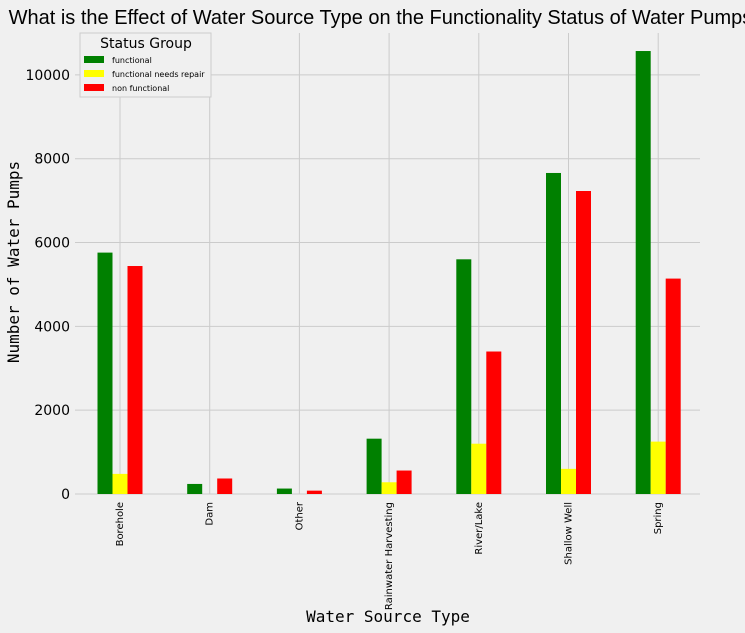 This screenshot has width=745, height=633. What do you see at coordinates (158, 74) in the screenshot?
I see `legend-label: functional needs repair` at bounding box center [158, 74].